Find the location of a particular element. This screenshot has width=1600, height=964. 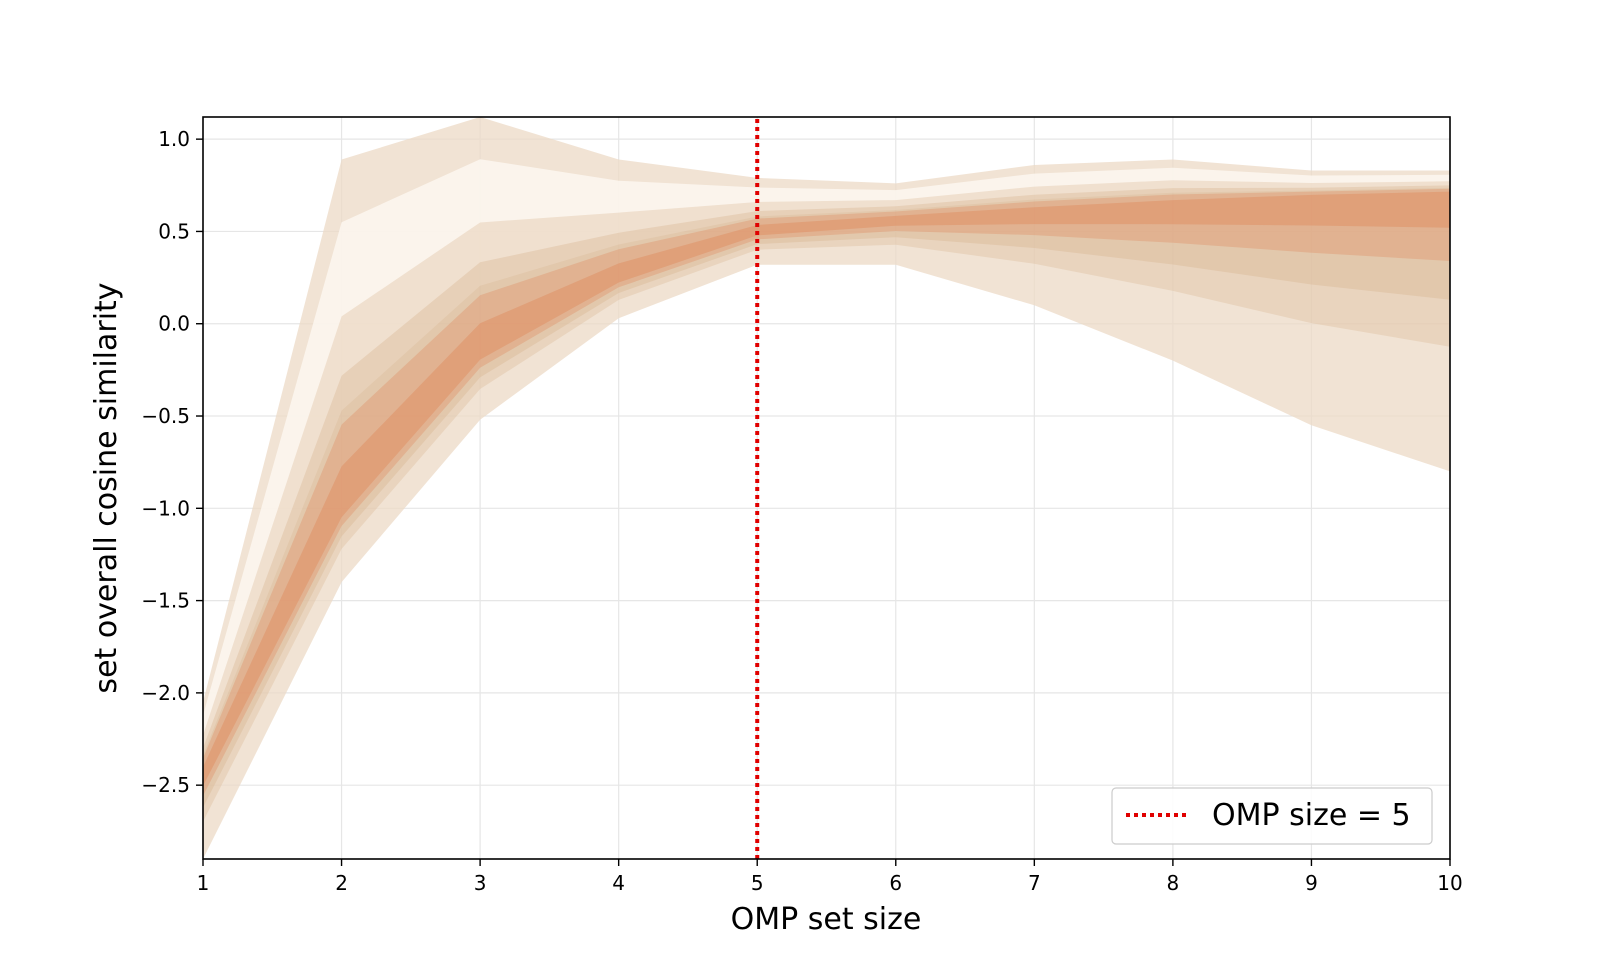

y-tick-label: −2.0 is located at coordinates (165, 693).